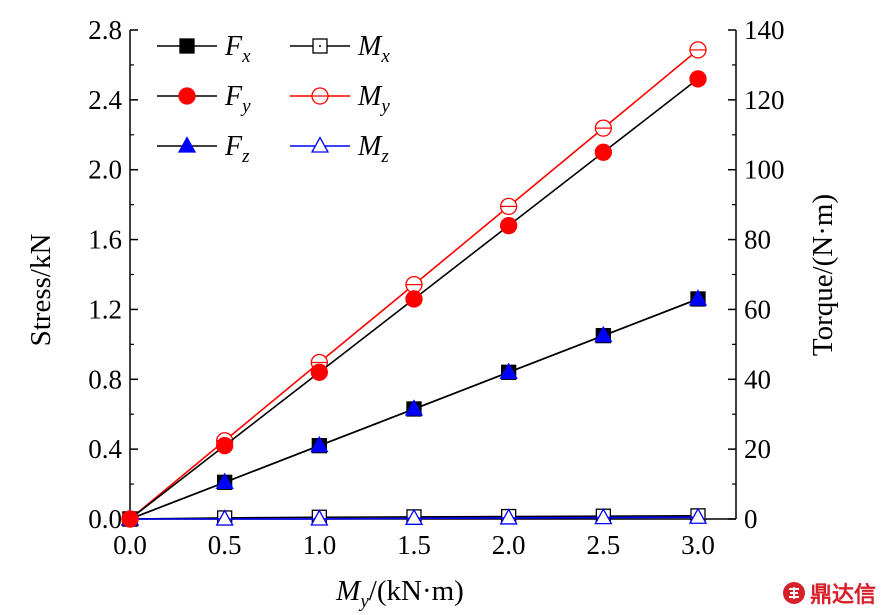 This screenshot has width=886, height=615. Describe the element at coordinates (373, 49) in the screenshot. I see `legend-label: Mx` at that location.